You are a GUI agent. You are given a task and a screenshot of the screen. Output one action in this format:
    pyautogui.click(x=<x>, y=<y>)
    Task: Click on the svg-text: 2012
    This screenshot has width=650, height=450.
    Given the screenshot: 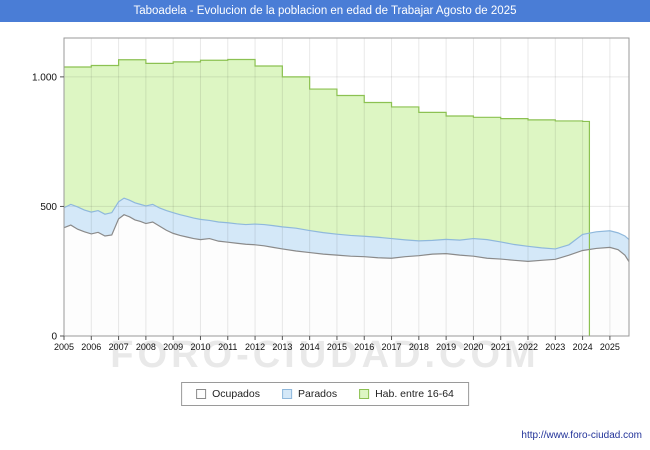 What is the action you would take?
    pyautogui.click(x=255, y=347)
    